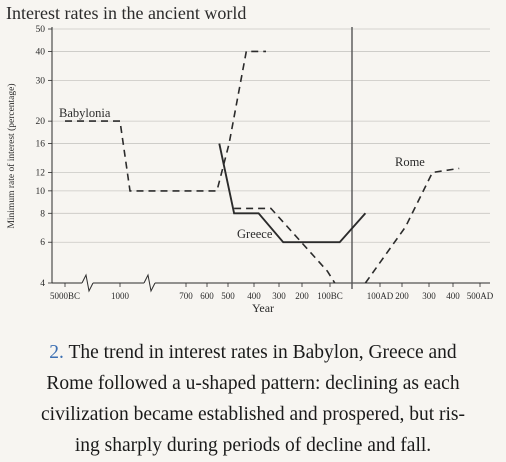 The width and height of the screenshot is (506, 462). Describe the element at coordinates (41, 122) in the screenshot. I see `y-tick-label: 20` at that location.